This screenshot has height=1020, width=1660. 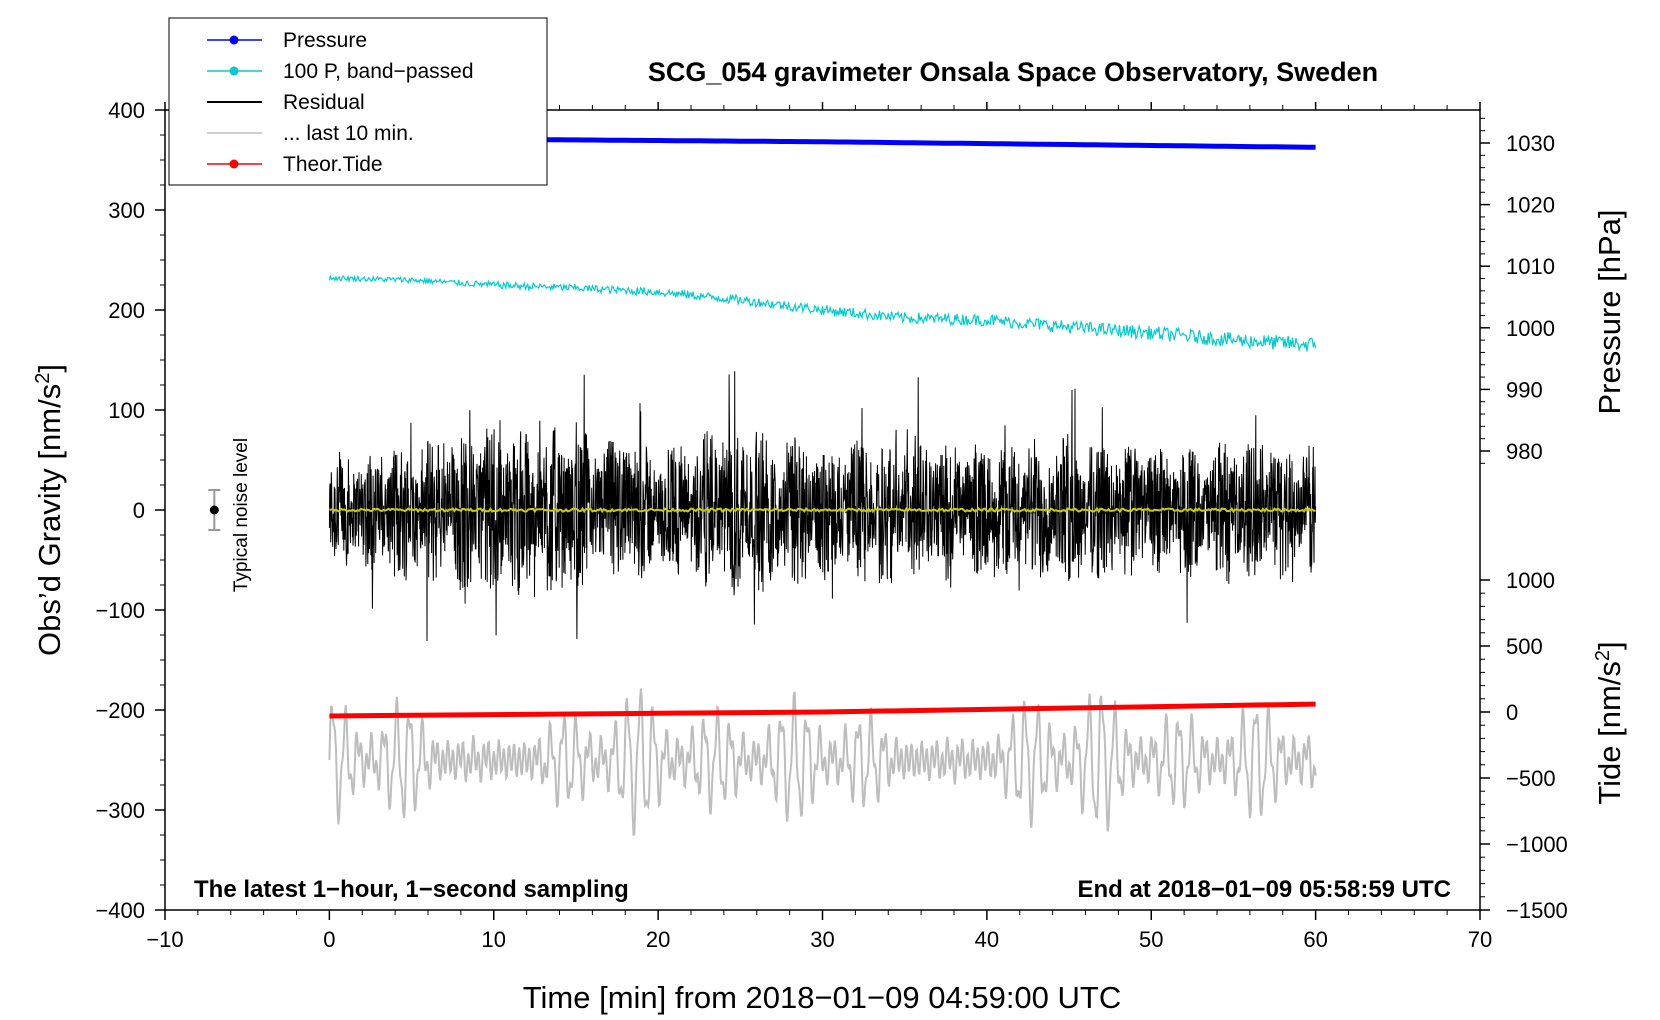 I want to click on x-tick-label: −10, so click(x=164, y=939).